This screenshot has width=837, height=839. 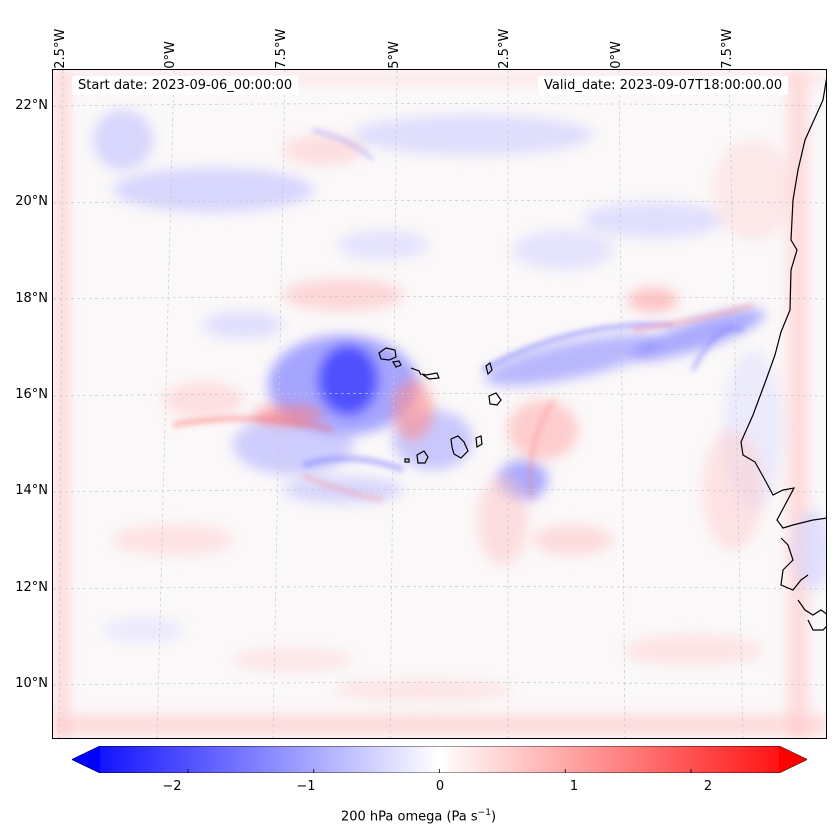 I want to click on lat-label-22n: 22°N, so click(x=31, y=105).